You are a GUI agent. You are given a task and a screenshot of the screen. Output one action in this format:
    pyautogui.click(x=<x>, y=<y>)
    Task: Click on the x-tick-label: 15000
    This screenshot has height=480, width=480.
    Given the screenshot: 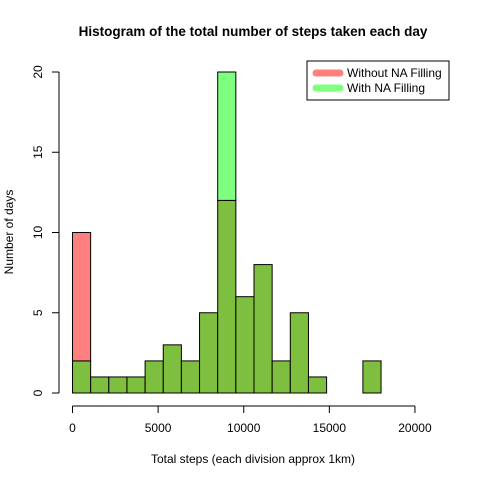 What is the action you would take?
    pyautogui.click(x=330, y=428)
    